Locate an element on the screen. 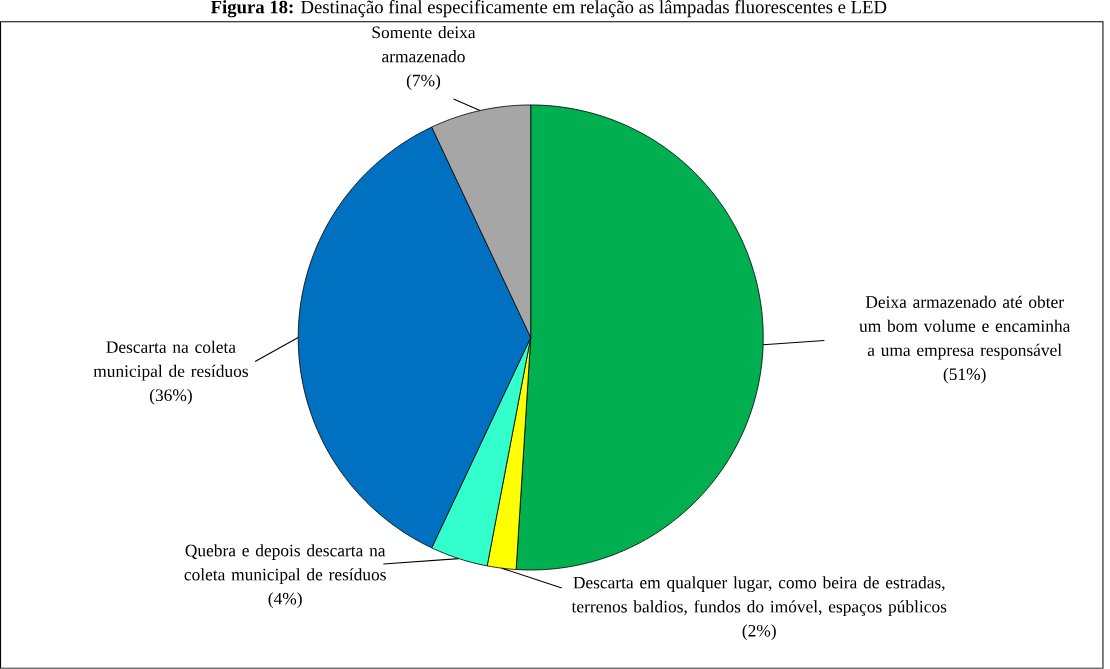 The height and width of the screenshot is (669, 1110). data-label: (36%) is located at coordinates (170, 396).